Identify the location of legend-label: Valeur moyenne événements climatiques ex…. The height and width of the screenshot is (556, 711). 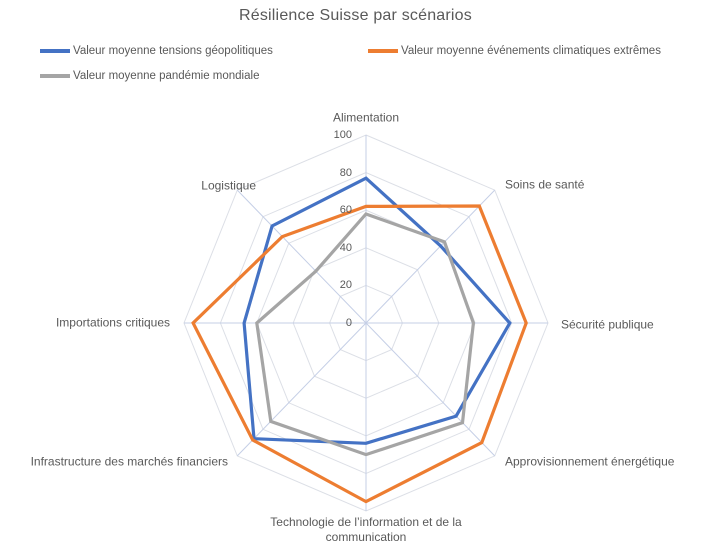
(531, 51).